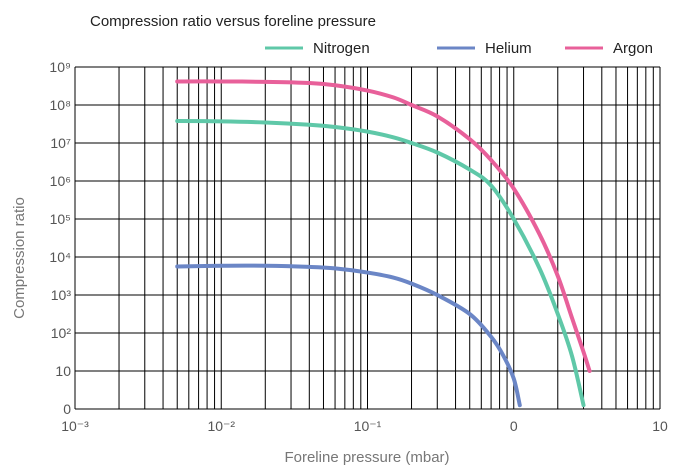  What do you see at coordinates (60, 67) in the screenshot?
I see `y-tick-label: 10⁹` at bounding box center [60, 67].